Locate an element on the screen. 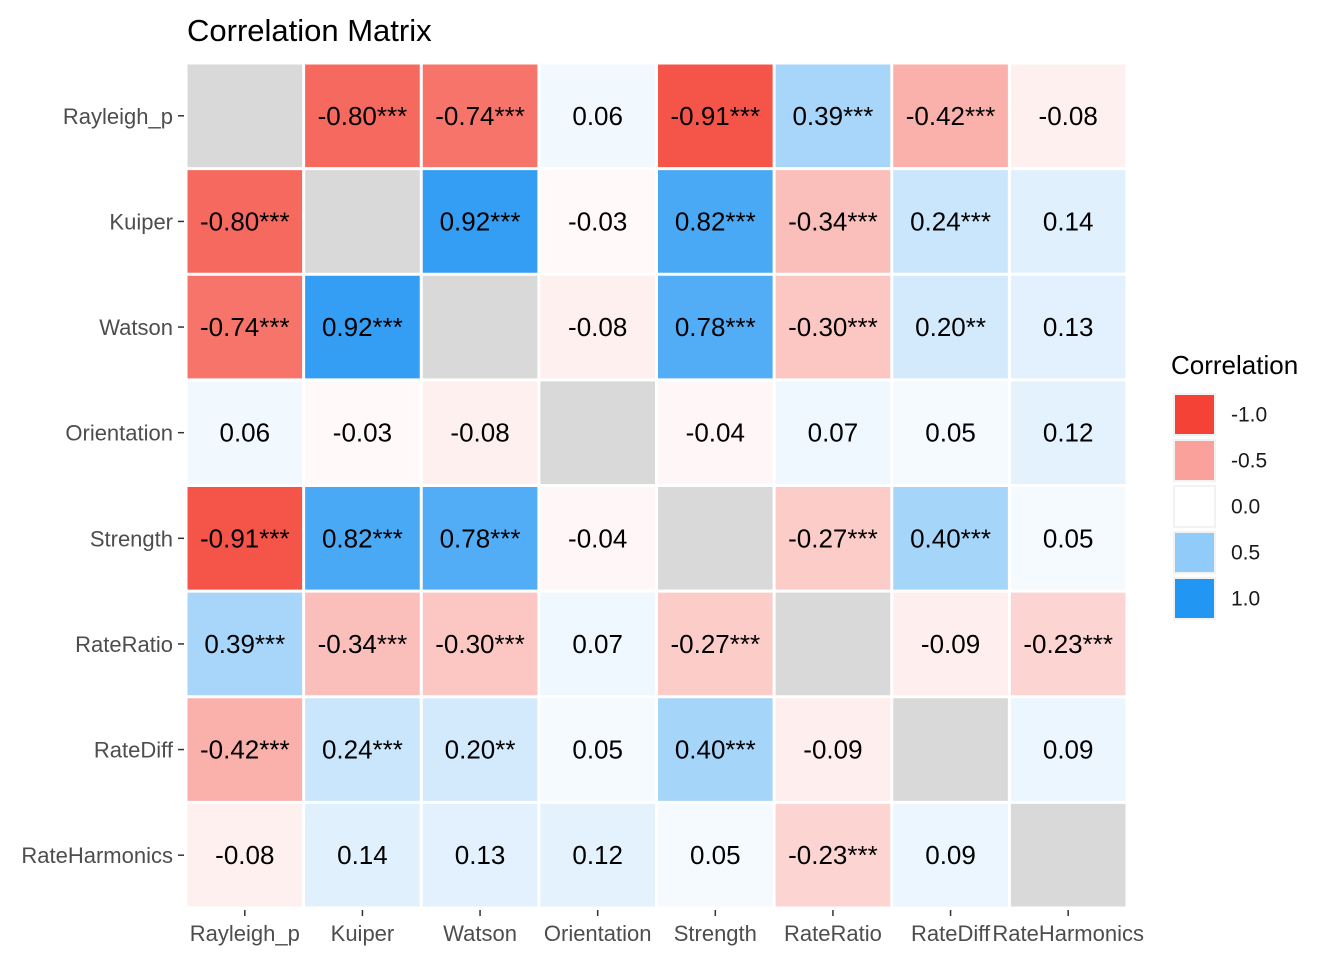 This screenshot has height=960, width=1344. legend-label: -1.0 is located at coordinates (1249, 415).